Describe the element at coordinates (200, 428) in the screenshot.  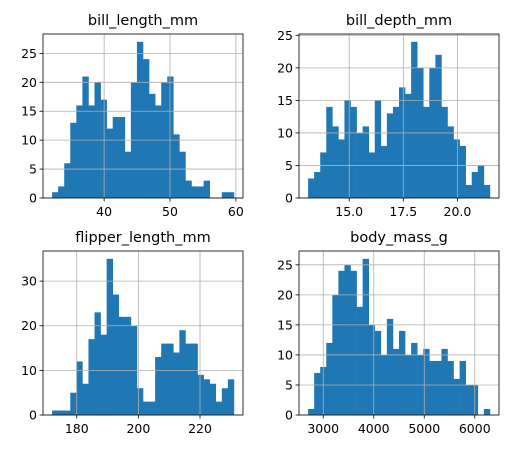
I see `x-tick-label: 220` at that location.